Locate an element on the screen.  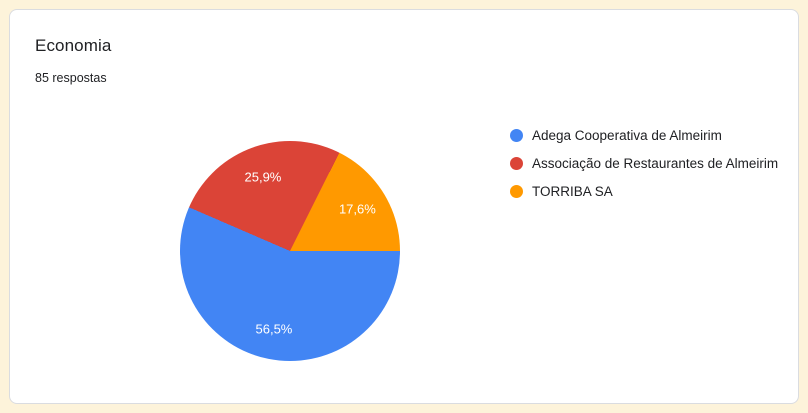
pie-slice-label: 17,6% is located at coordinates (357, 209).